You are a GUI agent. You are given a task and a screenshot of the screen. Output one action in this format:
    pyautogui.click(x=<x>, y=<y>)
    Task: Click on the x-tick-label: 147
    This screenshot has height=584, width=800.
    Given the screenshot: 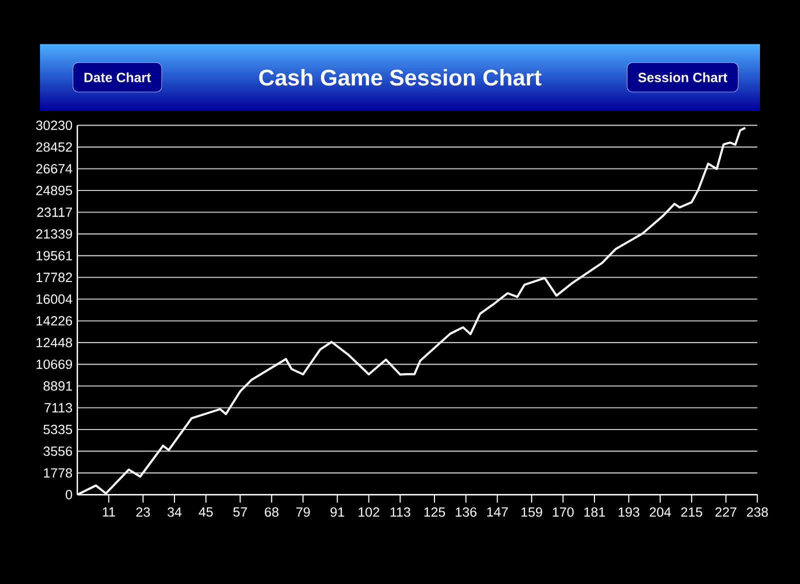 What is the action you would take?
    pyautogui.click(x=497, y=512)
    